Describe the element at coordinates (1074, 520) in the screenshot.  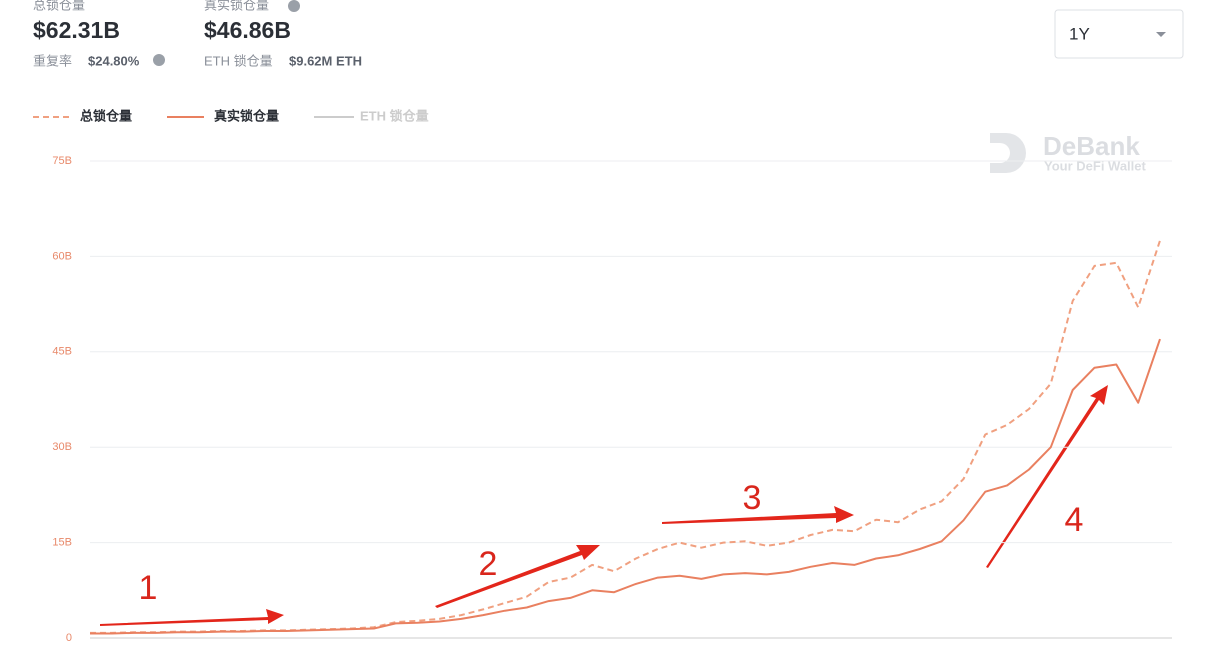
I see `annotation: 4` at that location.